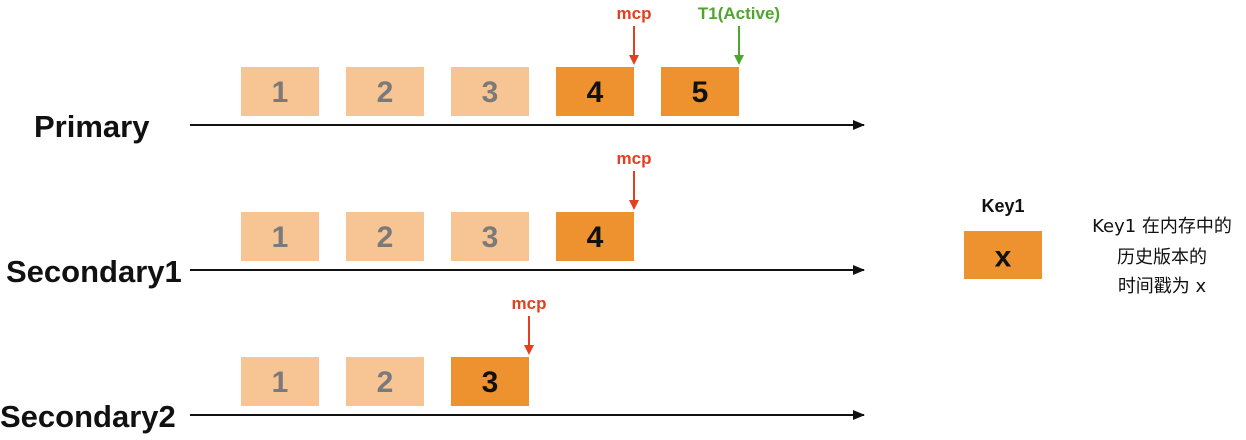 This screenshot has height=440, width=1246. I want to click on legend-sample-box, so click(1003, 255).